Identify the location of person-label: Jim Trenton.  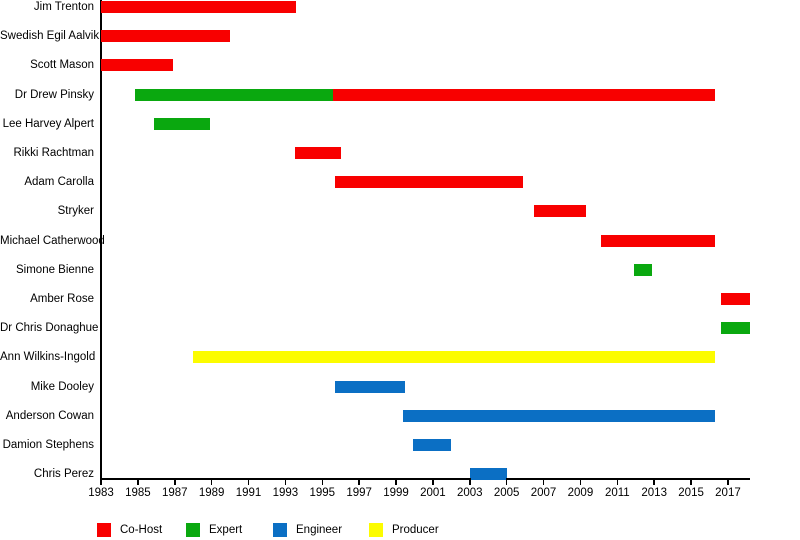
(63, 7).